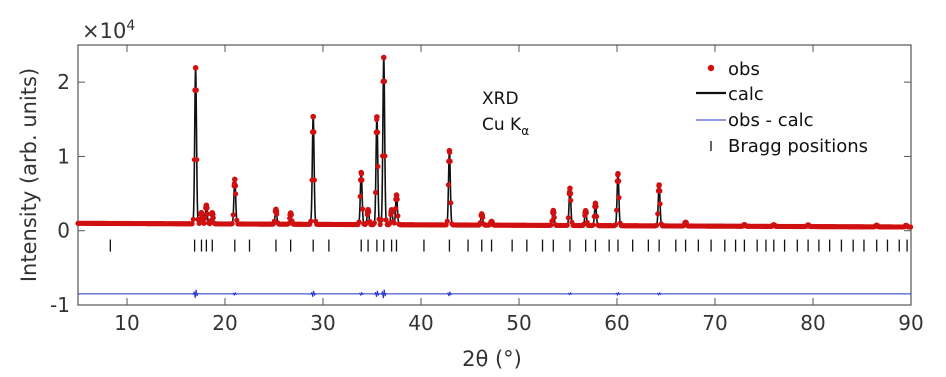 Image resolution: width=946 pixels, height=377 pixels. I want to click on legend-obs-label: obs, so click(744, 69).